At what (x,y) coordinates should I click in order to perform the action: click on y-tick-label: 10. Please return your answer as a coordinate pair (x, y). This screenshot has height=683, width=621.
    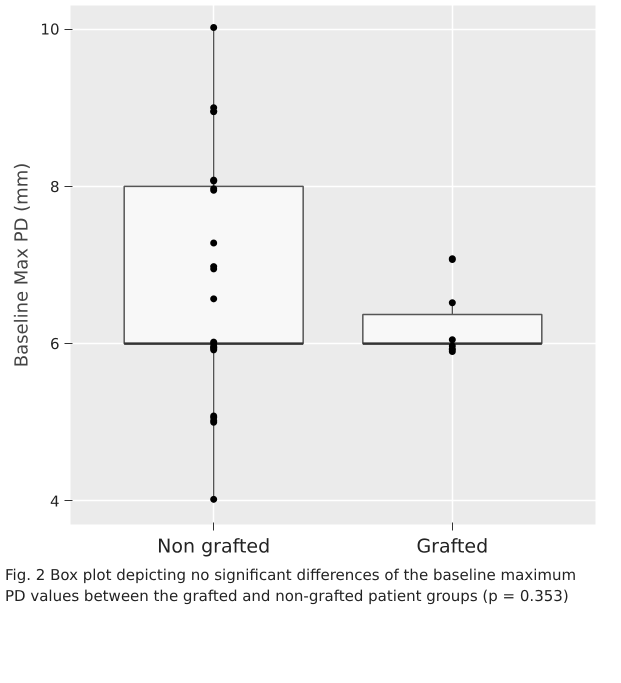
    Looking at the image, I should click on (50, 29).